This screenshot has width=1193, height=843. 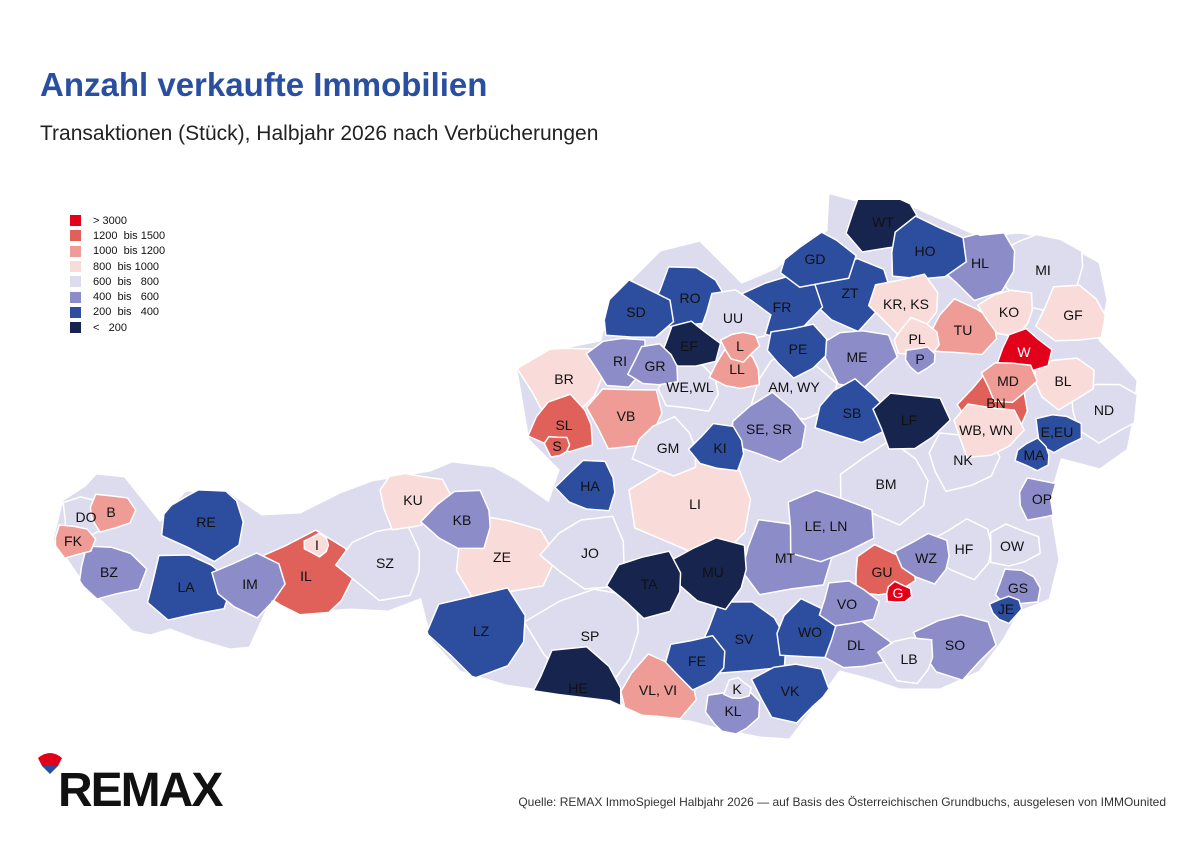 I want to click on district-label: BR, so click(x=563, y=379).